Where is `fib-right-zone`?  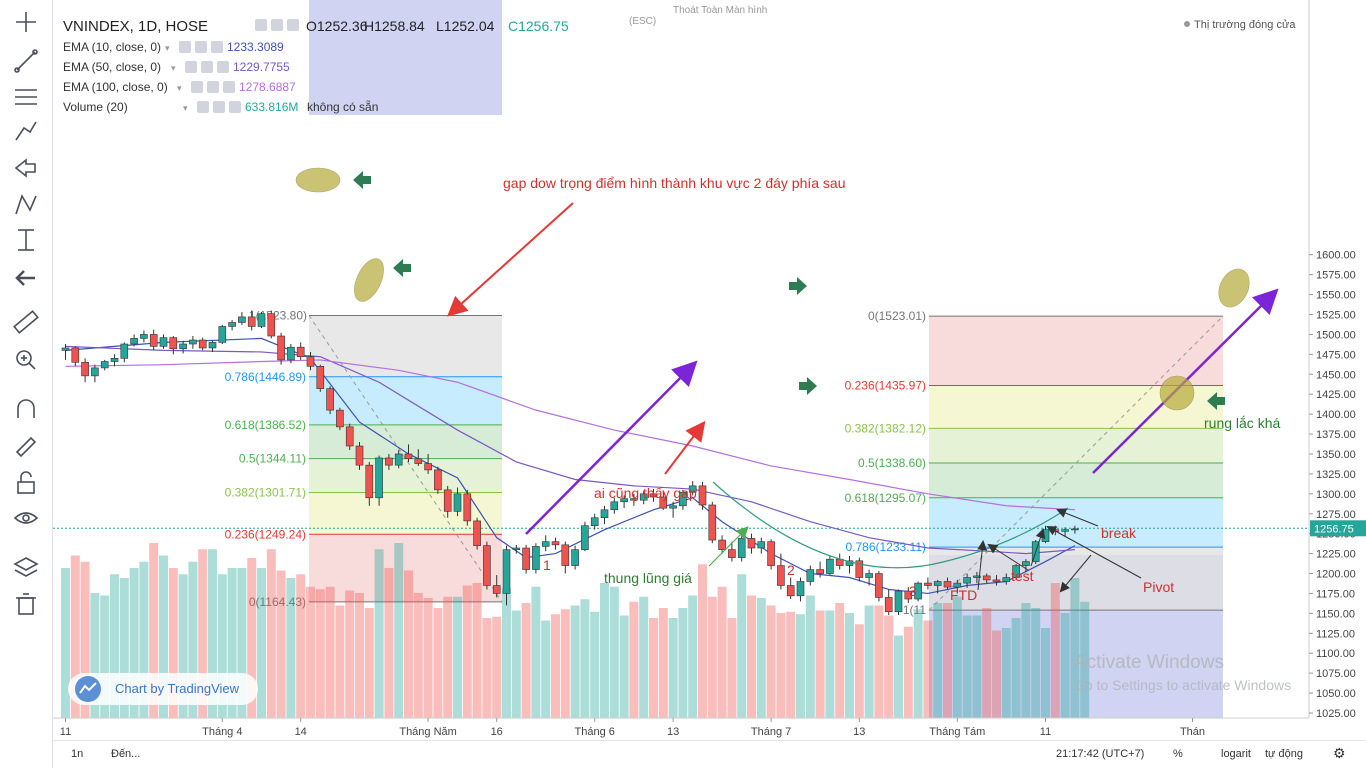
fib-right-zone is located at coordinates (1076, 579).